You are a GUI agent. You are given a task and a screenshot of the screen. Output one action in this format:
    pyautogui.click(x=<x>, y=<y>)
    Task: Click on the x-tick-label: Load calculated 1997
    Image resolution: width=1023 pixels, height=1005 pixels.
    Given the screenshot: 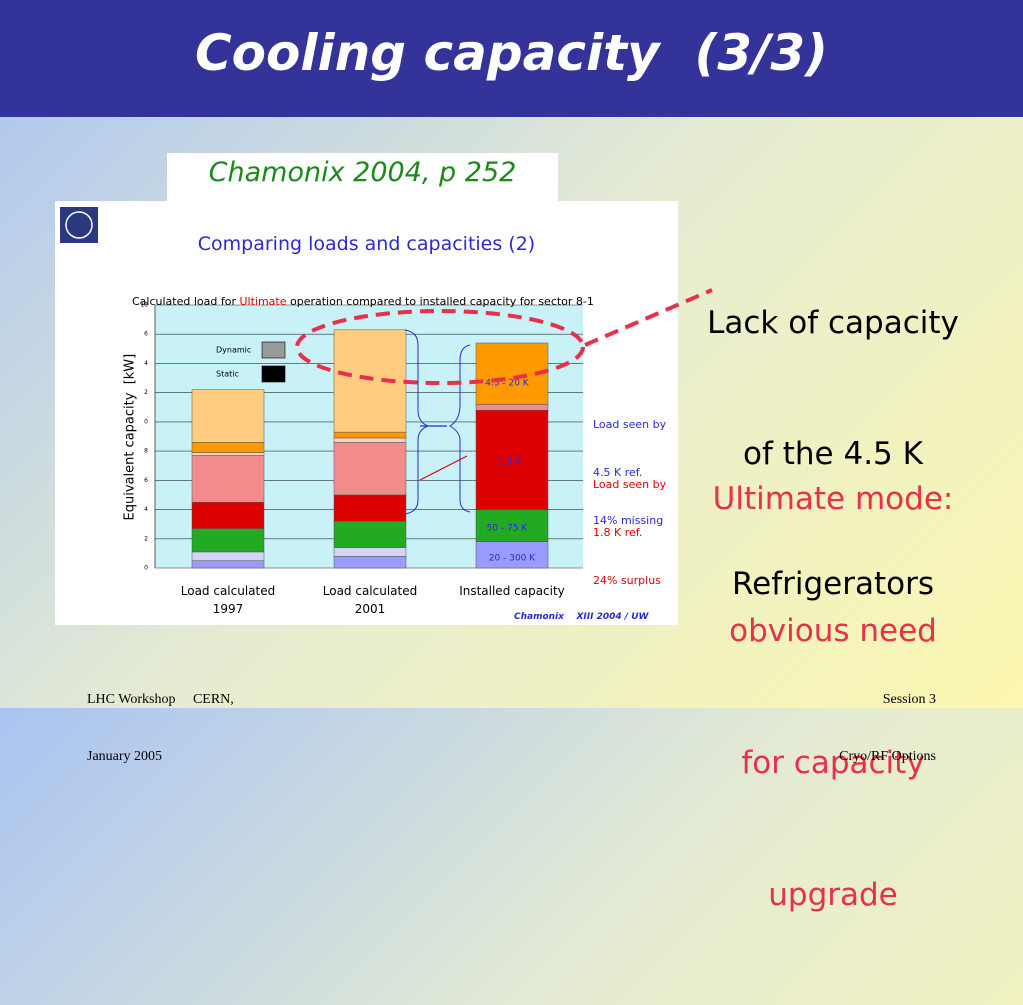 What is the action you would take?
    pyautogui.click(x=228, y=600)
    